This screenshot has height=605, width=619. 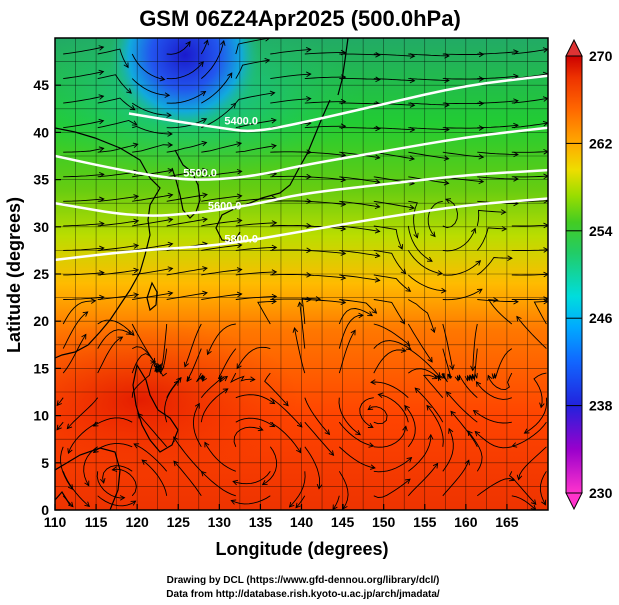 What do you see at coordinates (574, 274) in the screenshot?
I see `colorbar-body` at bounding box center [574, 274].